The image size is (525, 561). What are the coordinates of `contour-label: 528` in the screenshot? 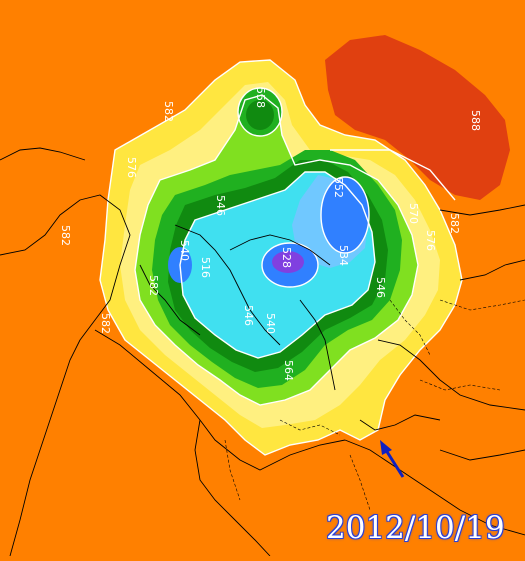 It's located at (286, 257).